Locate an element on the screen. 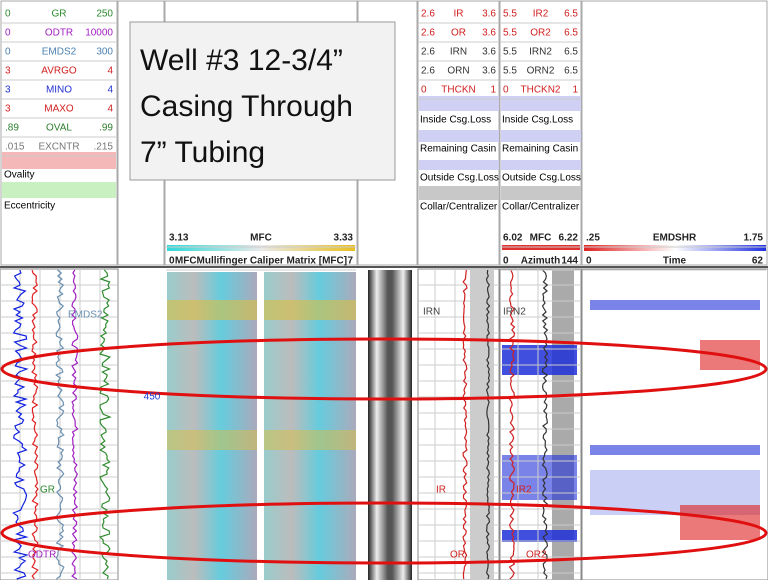 The image size is (768, 580). scale-name: IR is located at coordinates (459, 14).